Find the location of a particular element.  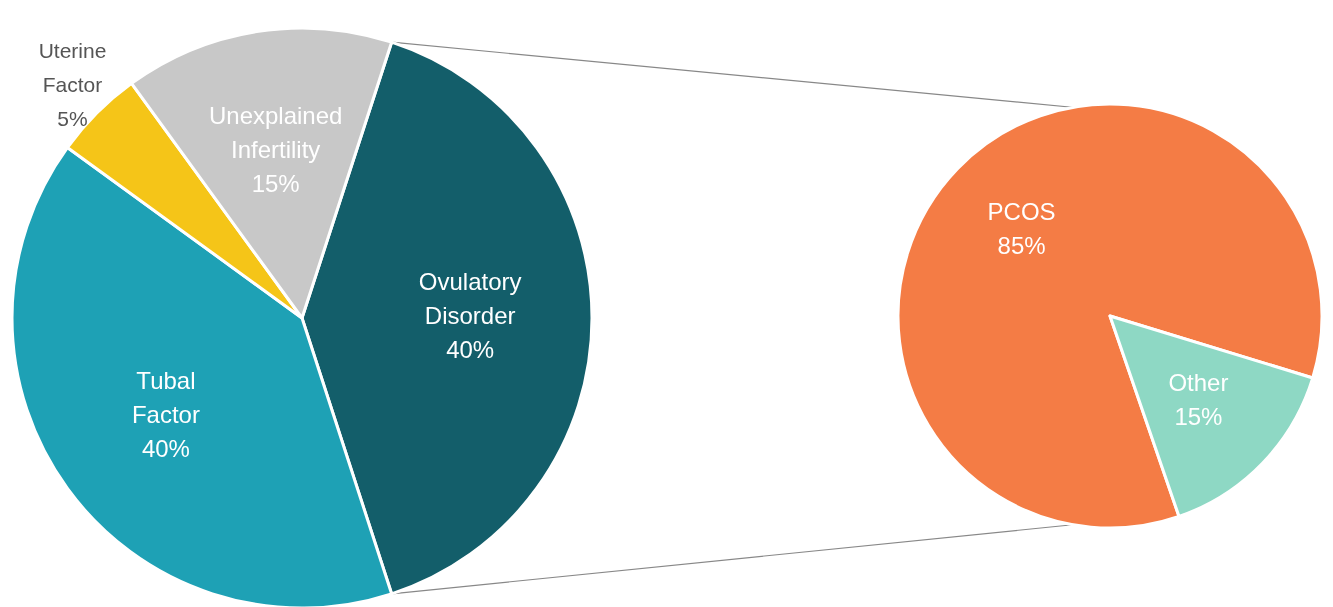

slice-label: Other is located at coordinates (1198, 382).